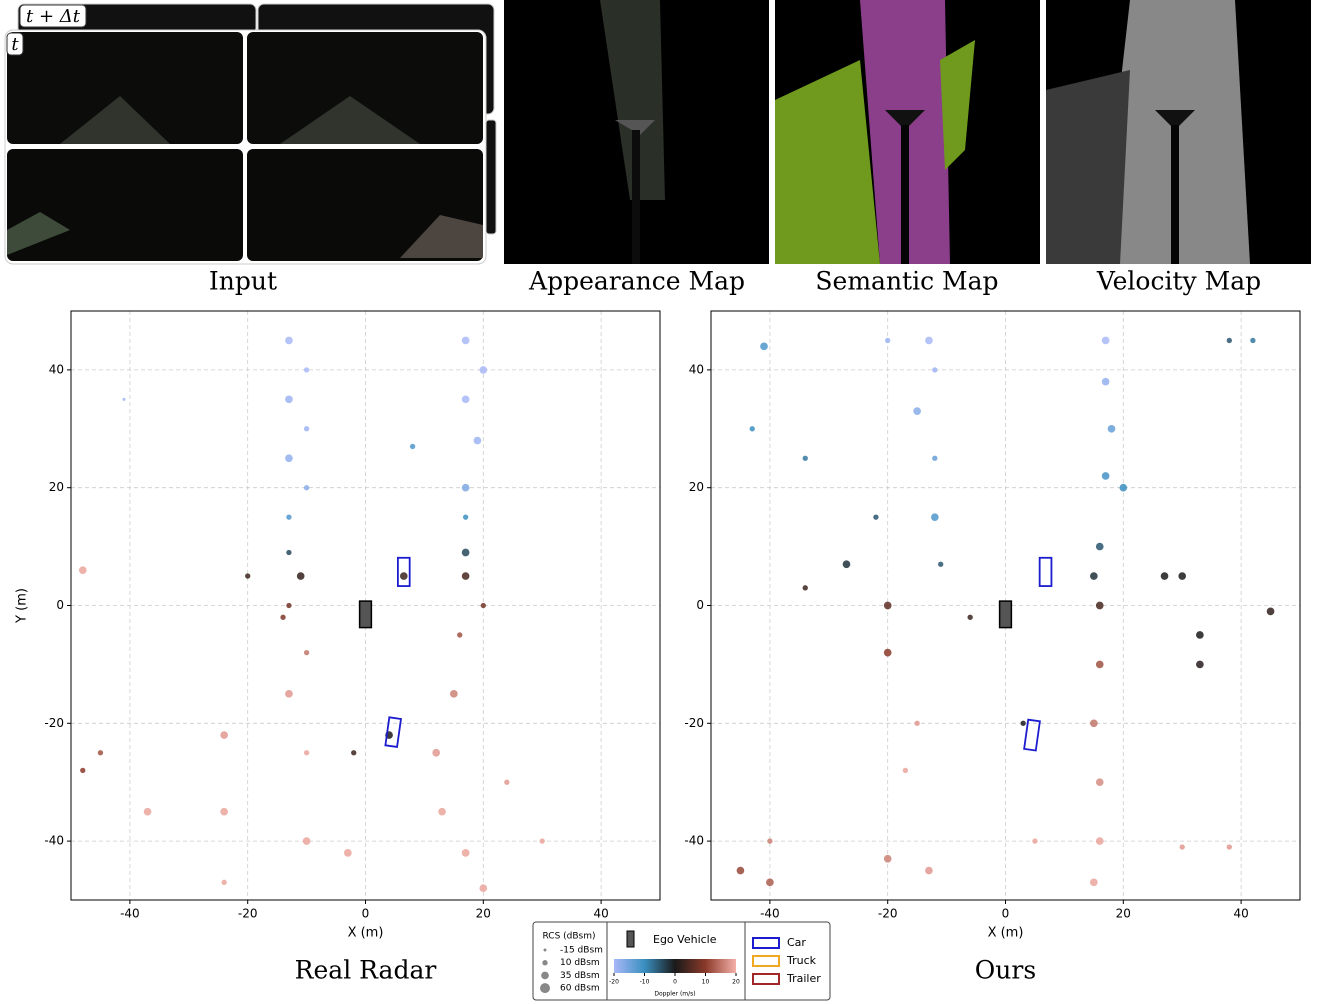 This screenshot has width=1323, height=1004. Describe the element at coordinates (736, 982) in the screenshot. I see `colorbar-tick-label: 20` at that location.